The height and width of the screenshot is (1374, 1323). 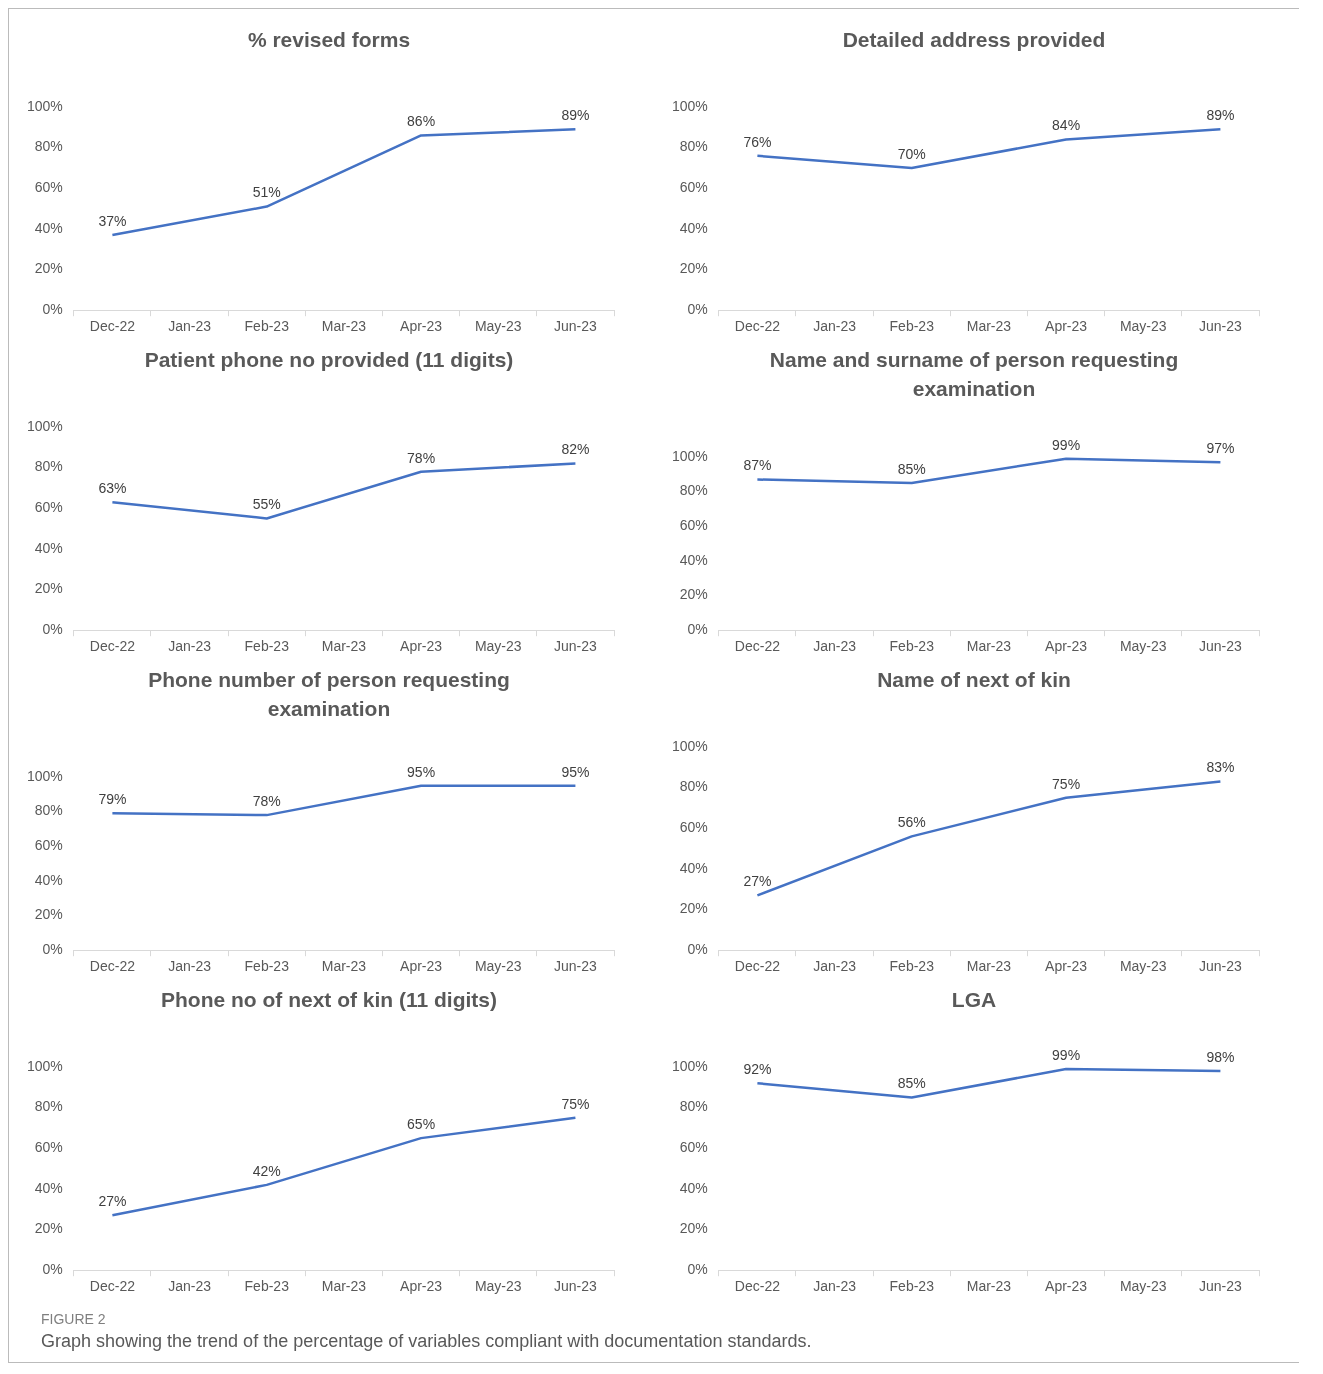 What do you see at coordinates (266, 1170) in the screenshot?
I see `data-label: 42%` at bounding box center [266, 1170].